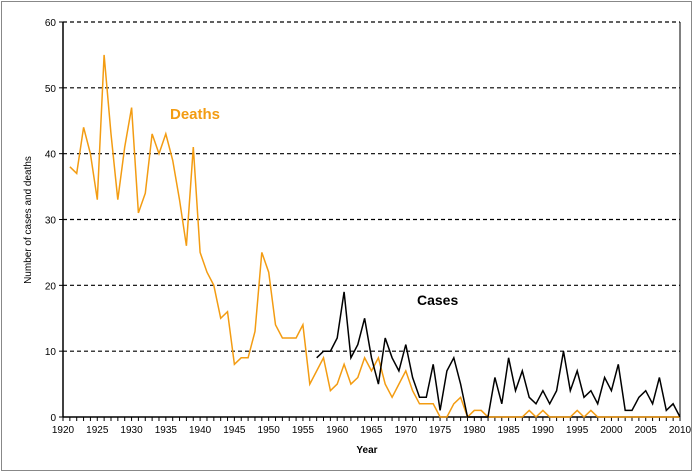  What do you see at coordinates (131, 430) in the screenshot?
I see `x-tick-label: 1930` at bounding box center [131, 430].